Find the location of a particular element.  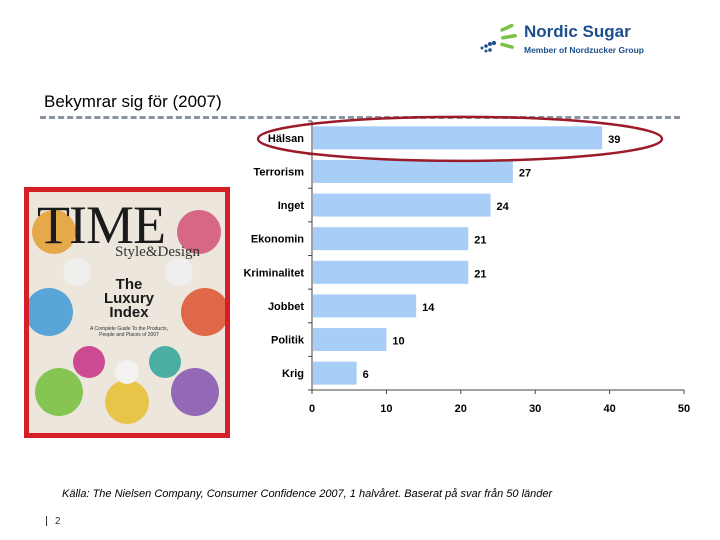

page-title: Bekymrar sig för (2007) is located at coordinates (133, 101).